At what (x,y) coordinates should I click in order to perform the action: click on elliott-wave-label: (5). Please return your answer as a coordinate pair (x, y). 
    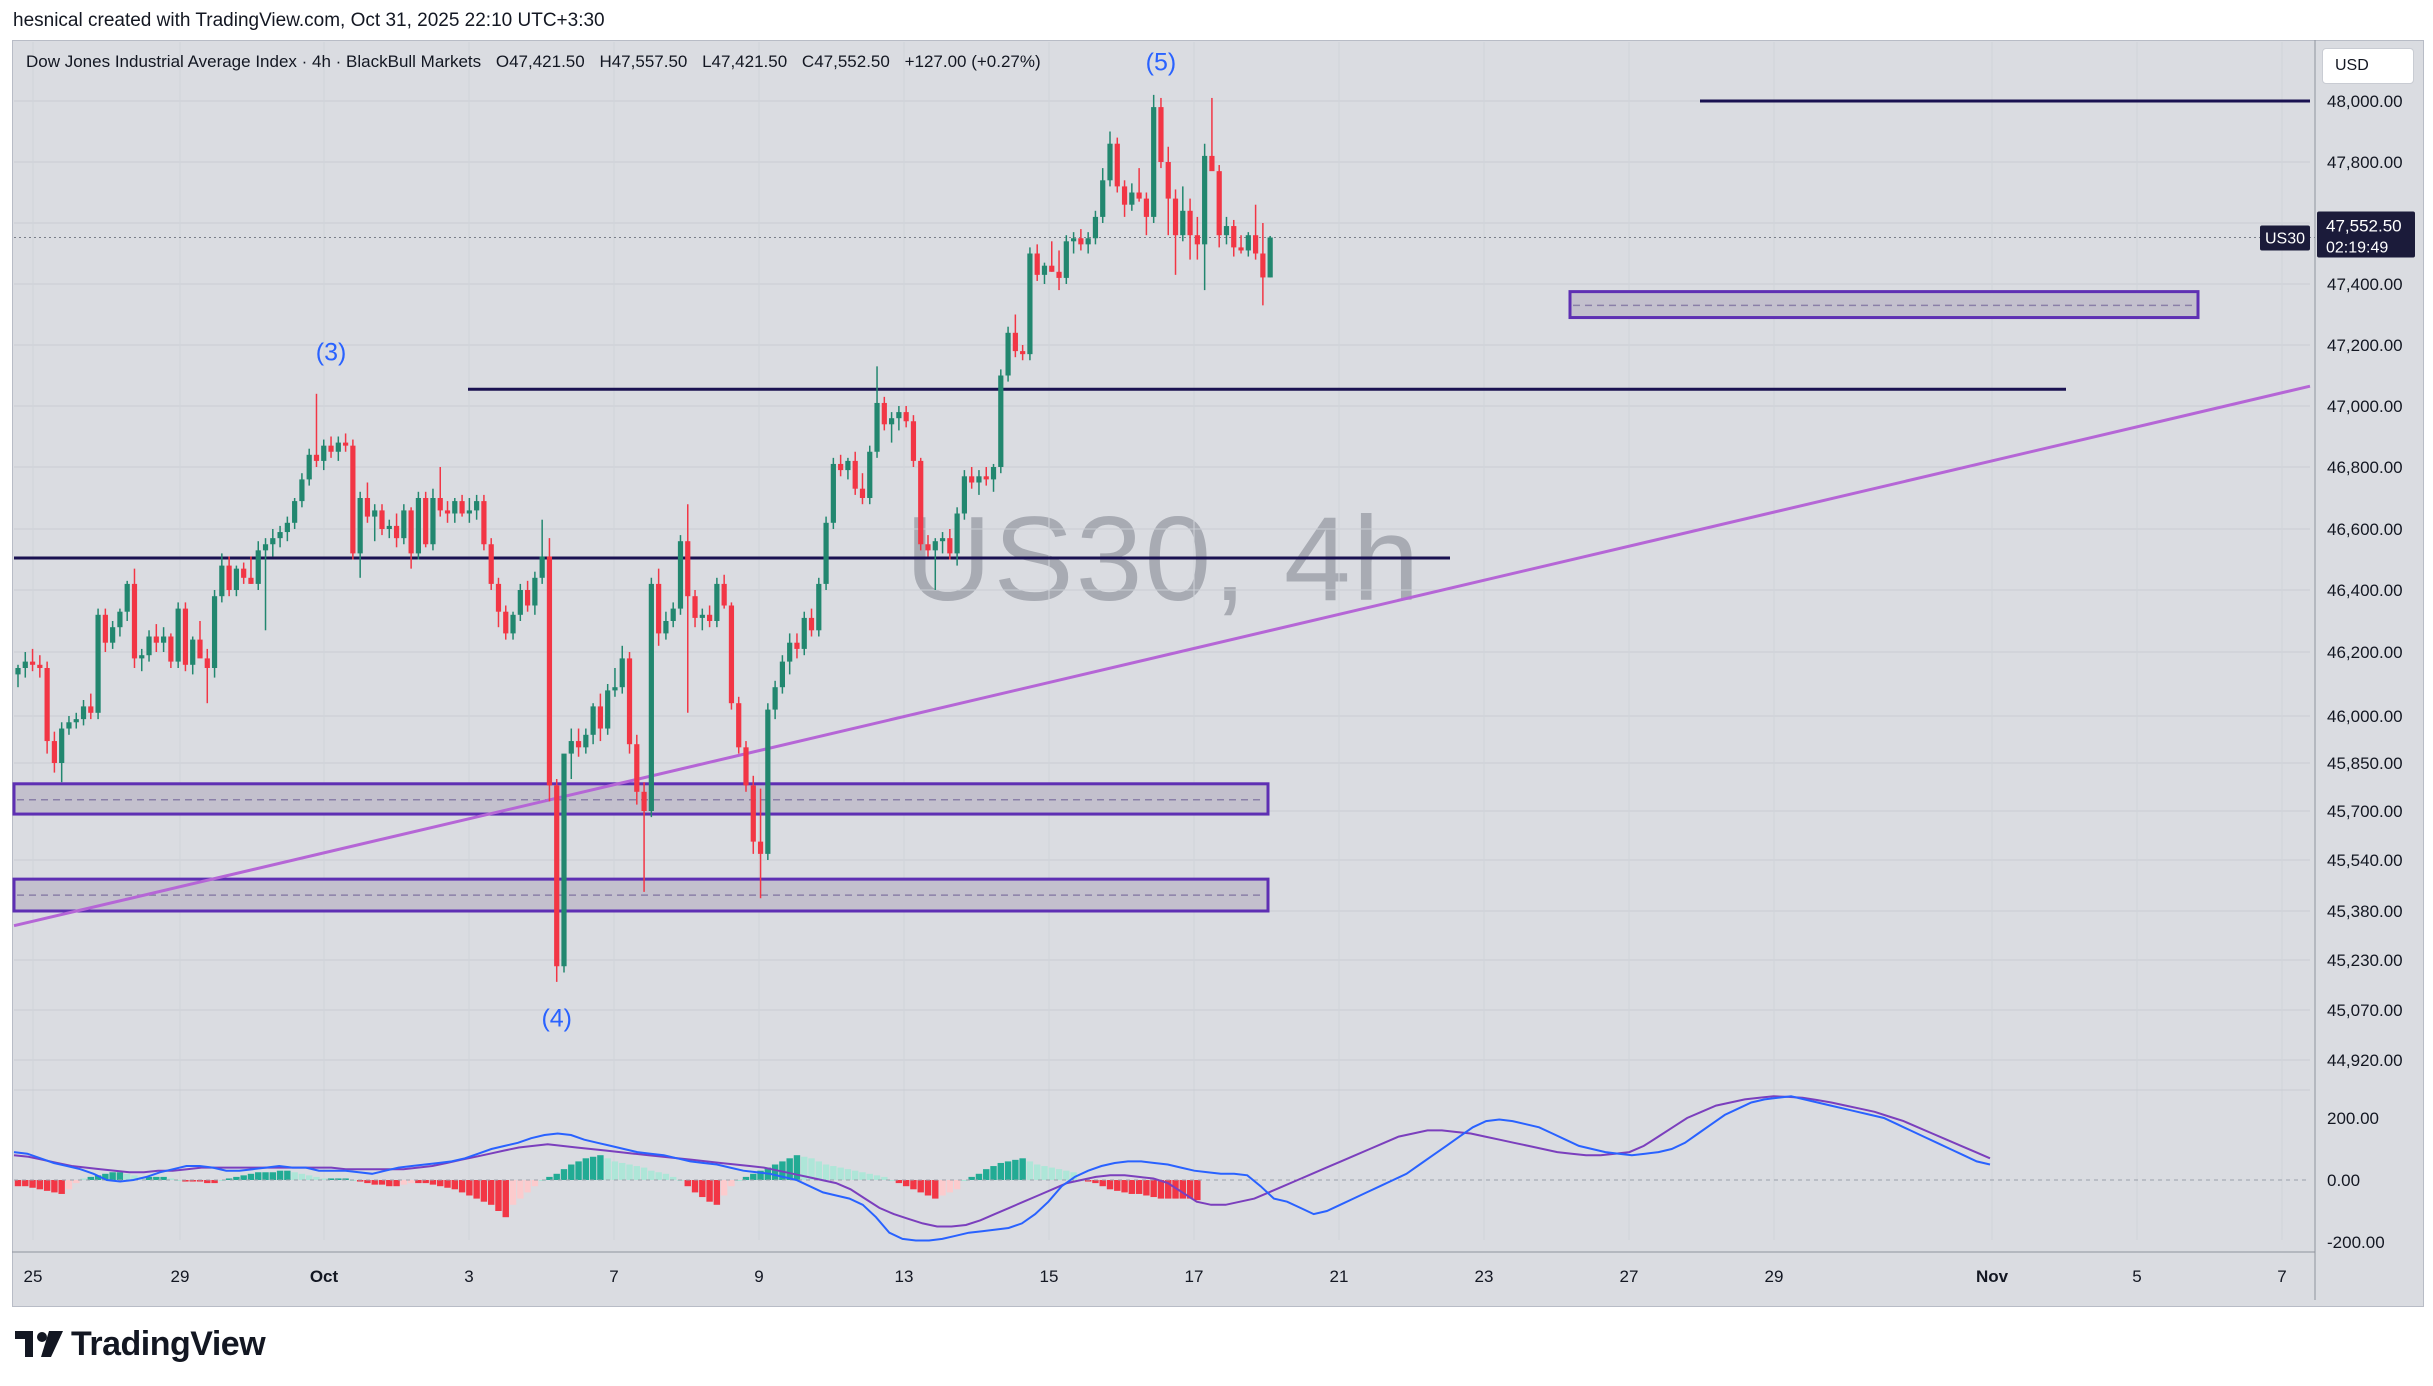
    Looking at the image, I should click on (1161, 63).